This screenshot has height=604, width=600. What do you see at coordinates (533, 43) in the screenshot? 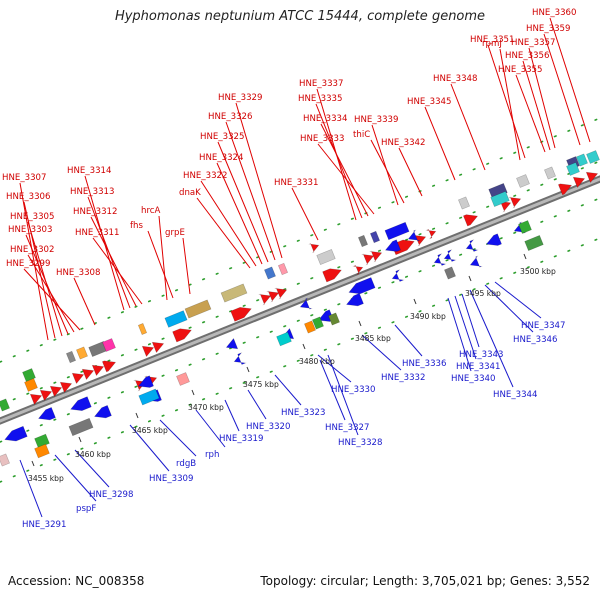
I see `forward-gene-label: HNE_3357` at bounding box center [533, 43].